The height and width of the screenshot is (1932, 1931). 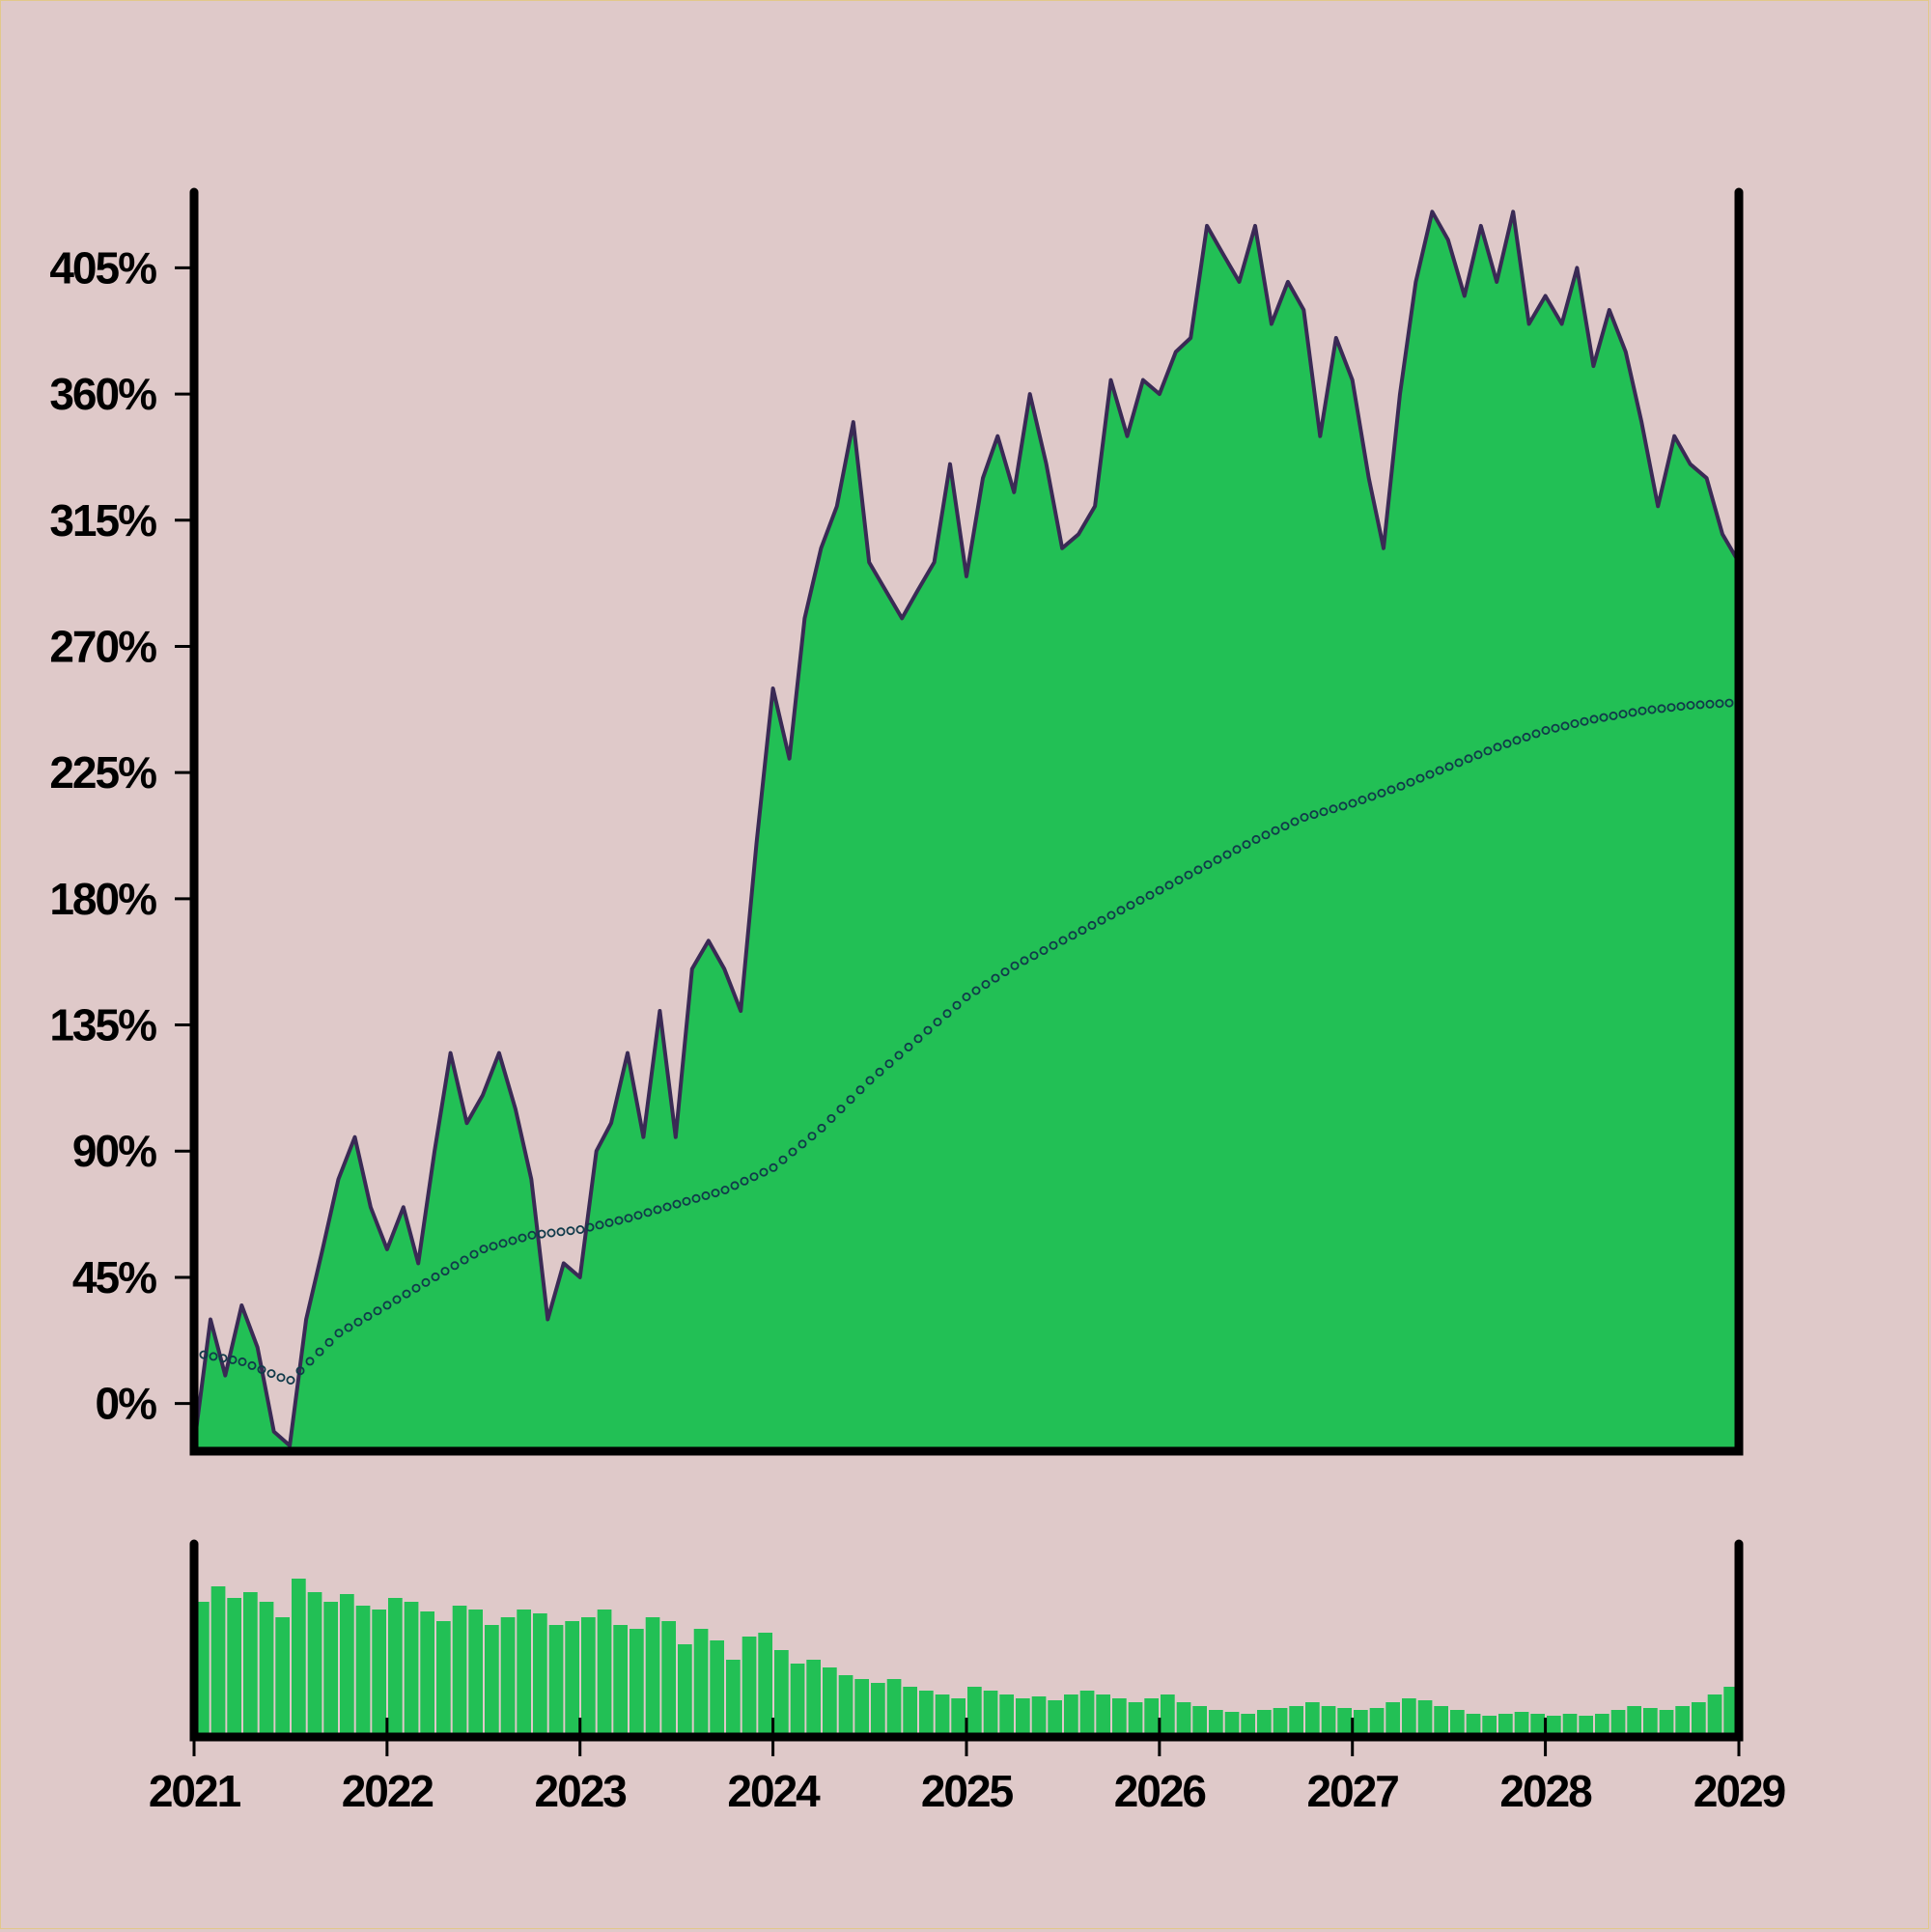 I want to click on x-tick-label: 2025, so click(x=967, y=1791).